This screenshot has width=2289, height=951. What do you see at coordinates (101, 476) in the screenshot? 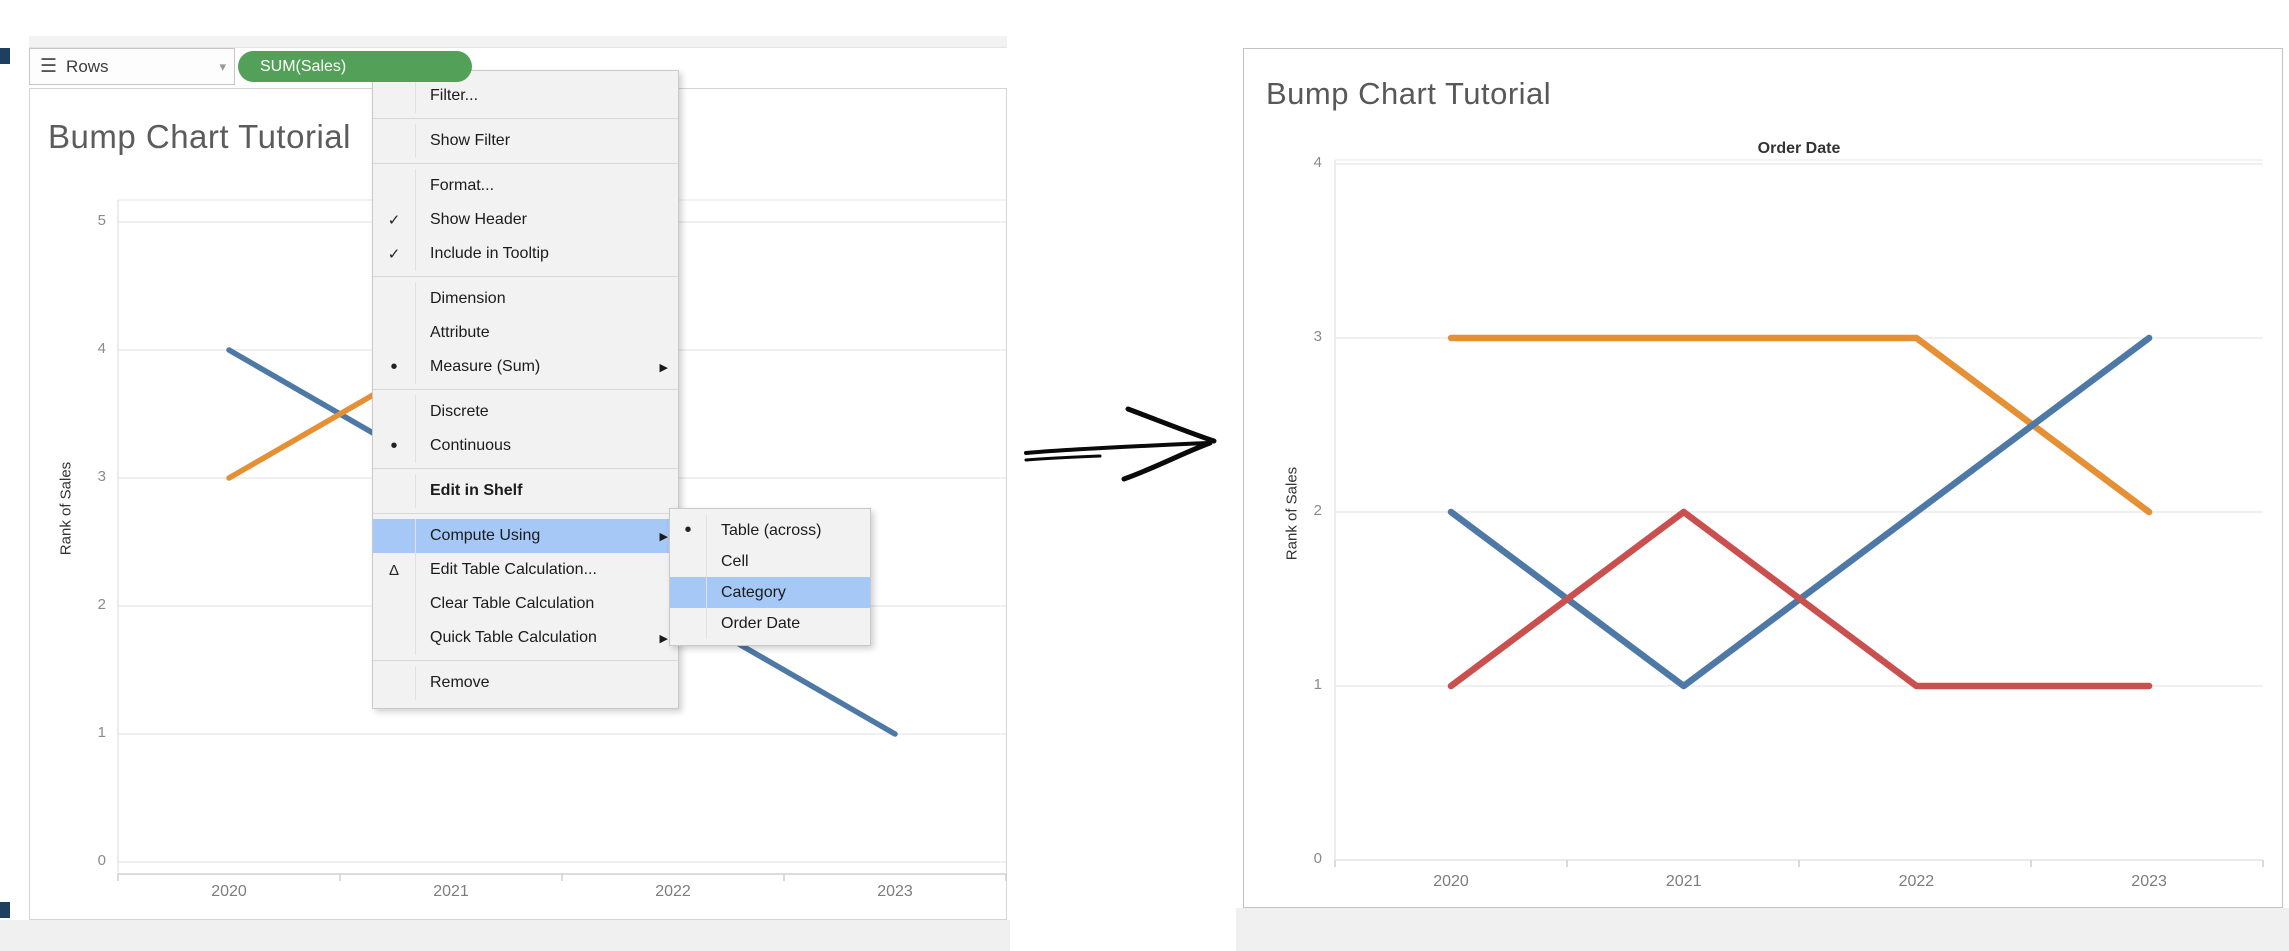
I see `left-y-tick-label-3: 3` at bounding box center [101, 476].